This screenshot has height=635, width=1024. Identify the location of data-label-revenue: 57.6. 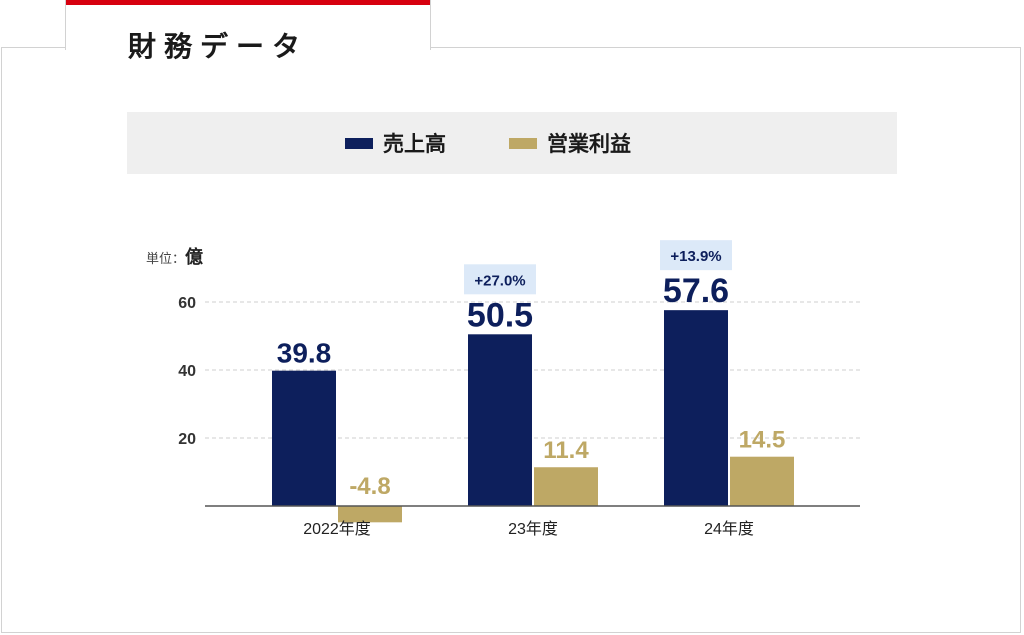
(696, 291).